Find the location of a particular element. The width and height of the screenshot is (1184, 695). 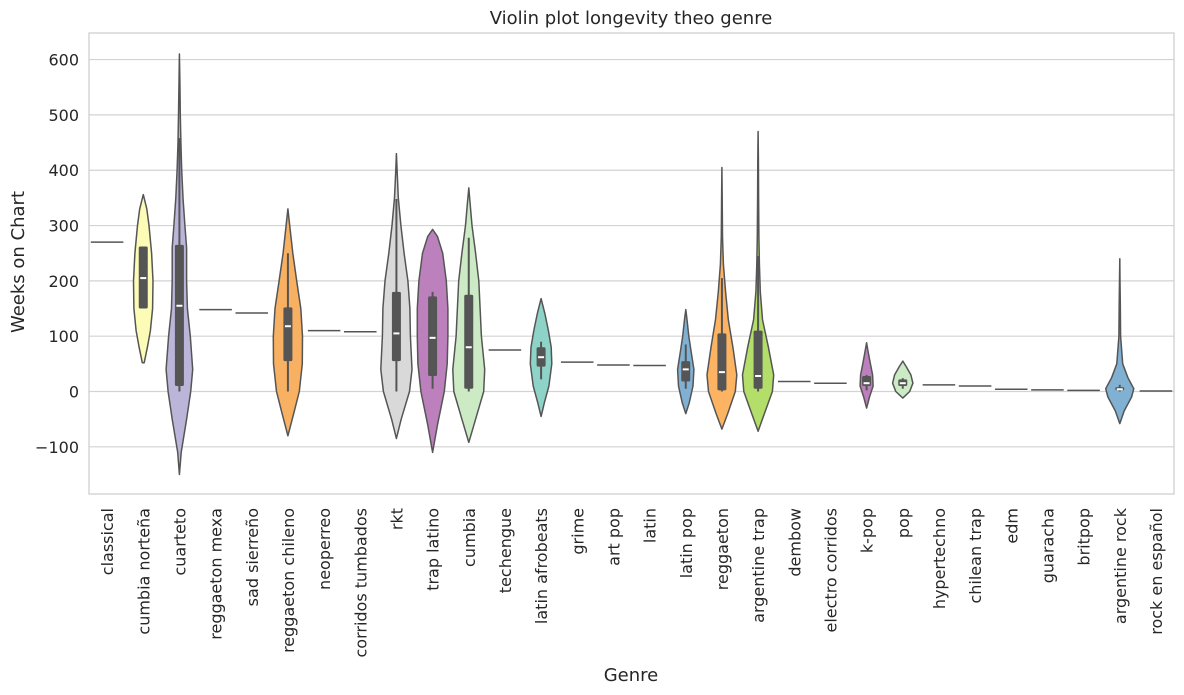

violin-rkt is located at coordinates (396, 296).